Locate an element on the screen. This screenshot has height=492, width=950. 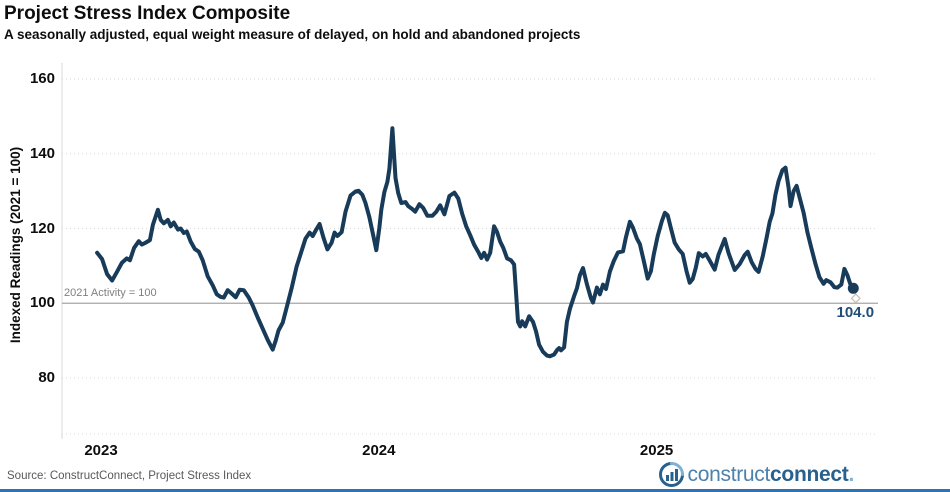
x-tick-label: 2025 is located at coordinates (656, 450).